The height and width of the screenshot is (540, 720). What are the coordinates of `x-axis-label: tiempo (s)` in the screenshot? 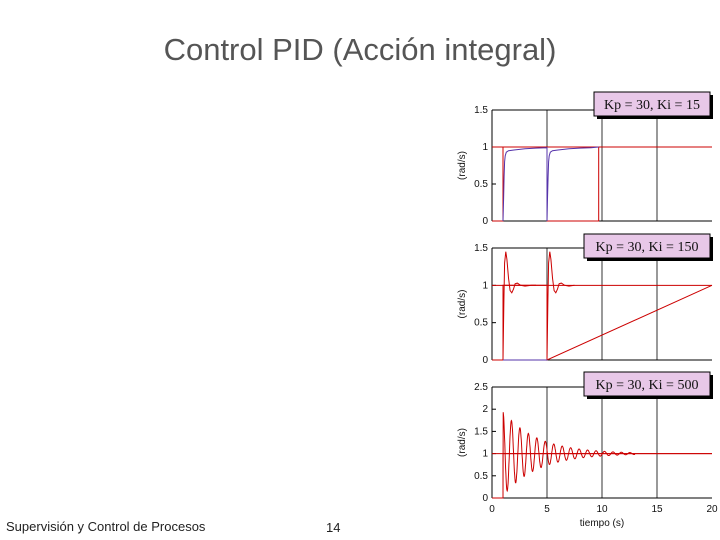 It's located at (602, 523).